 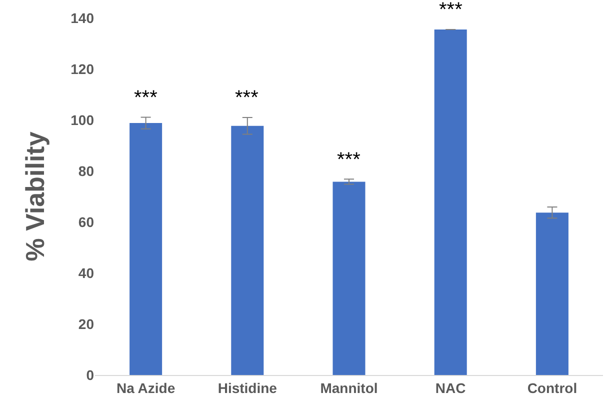 I want to click on y-tick-label: 120, so click(x=82, y=68).